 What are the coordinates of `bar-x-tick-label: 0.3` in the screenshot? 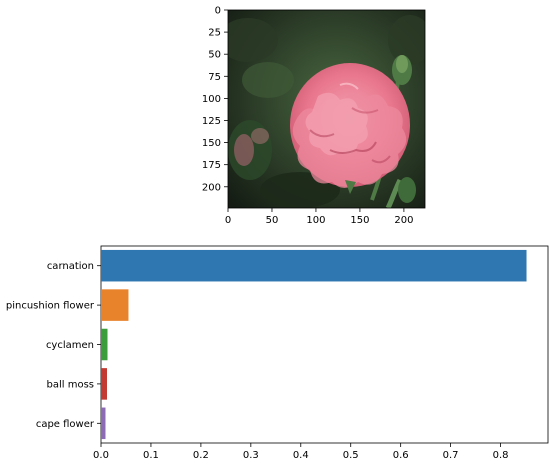 It's located at (251, 455).